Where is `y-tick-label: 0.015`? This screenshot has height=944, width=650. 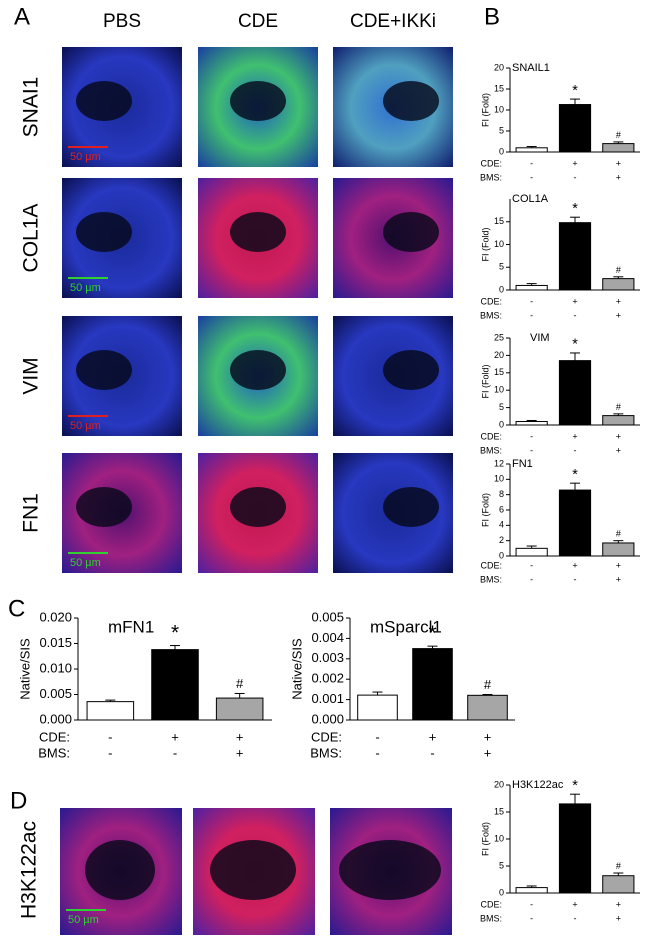
y-tick-label: 0.015 is located at coordinates (55, 642).